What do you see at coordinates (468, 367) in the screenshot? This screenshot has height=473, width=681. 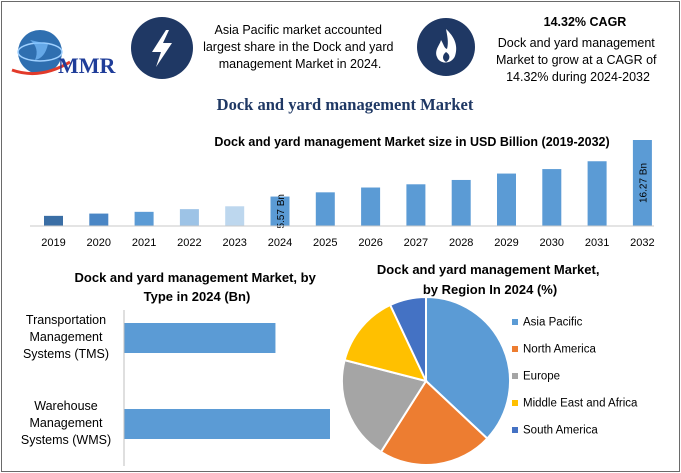 I see `pie-slice-asia-pacific` at bounding box center [468, 367].